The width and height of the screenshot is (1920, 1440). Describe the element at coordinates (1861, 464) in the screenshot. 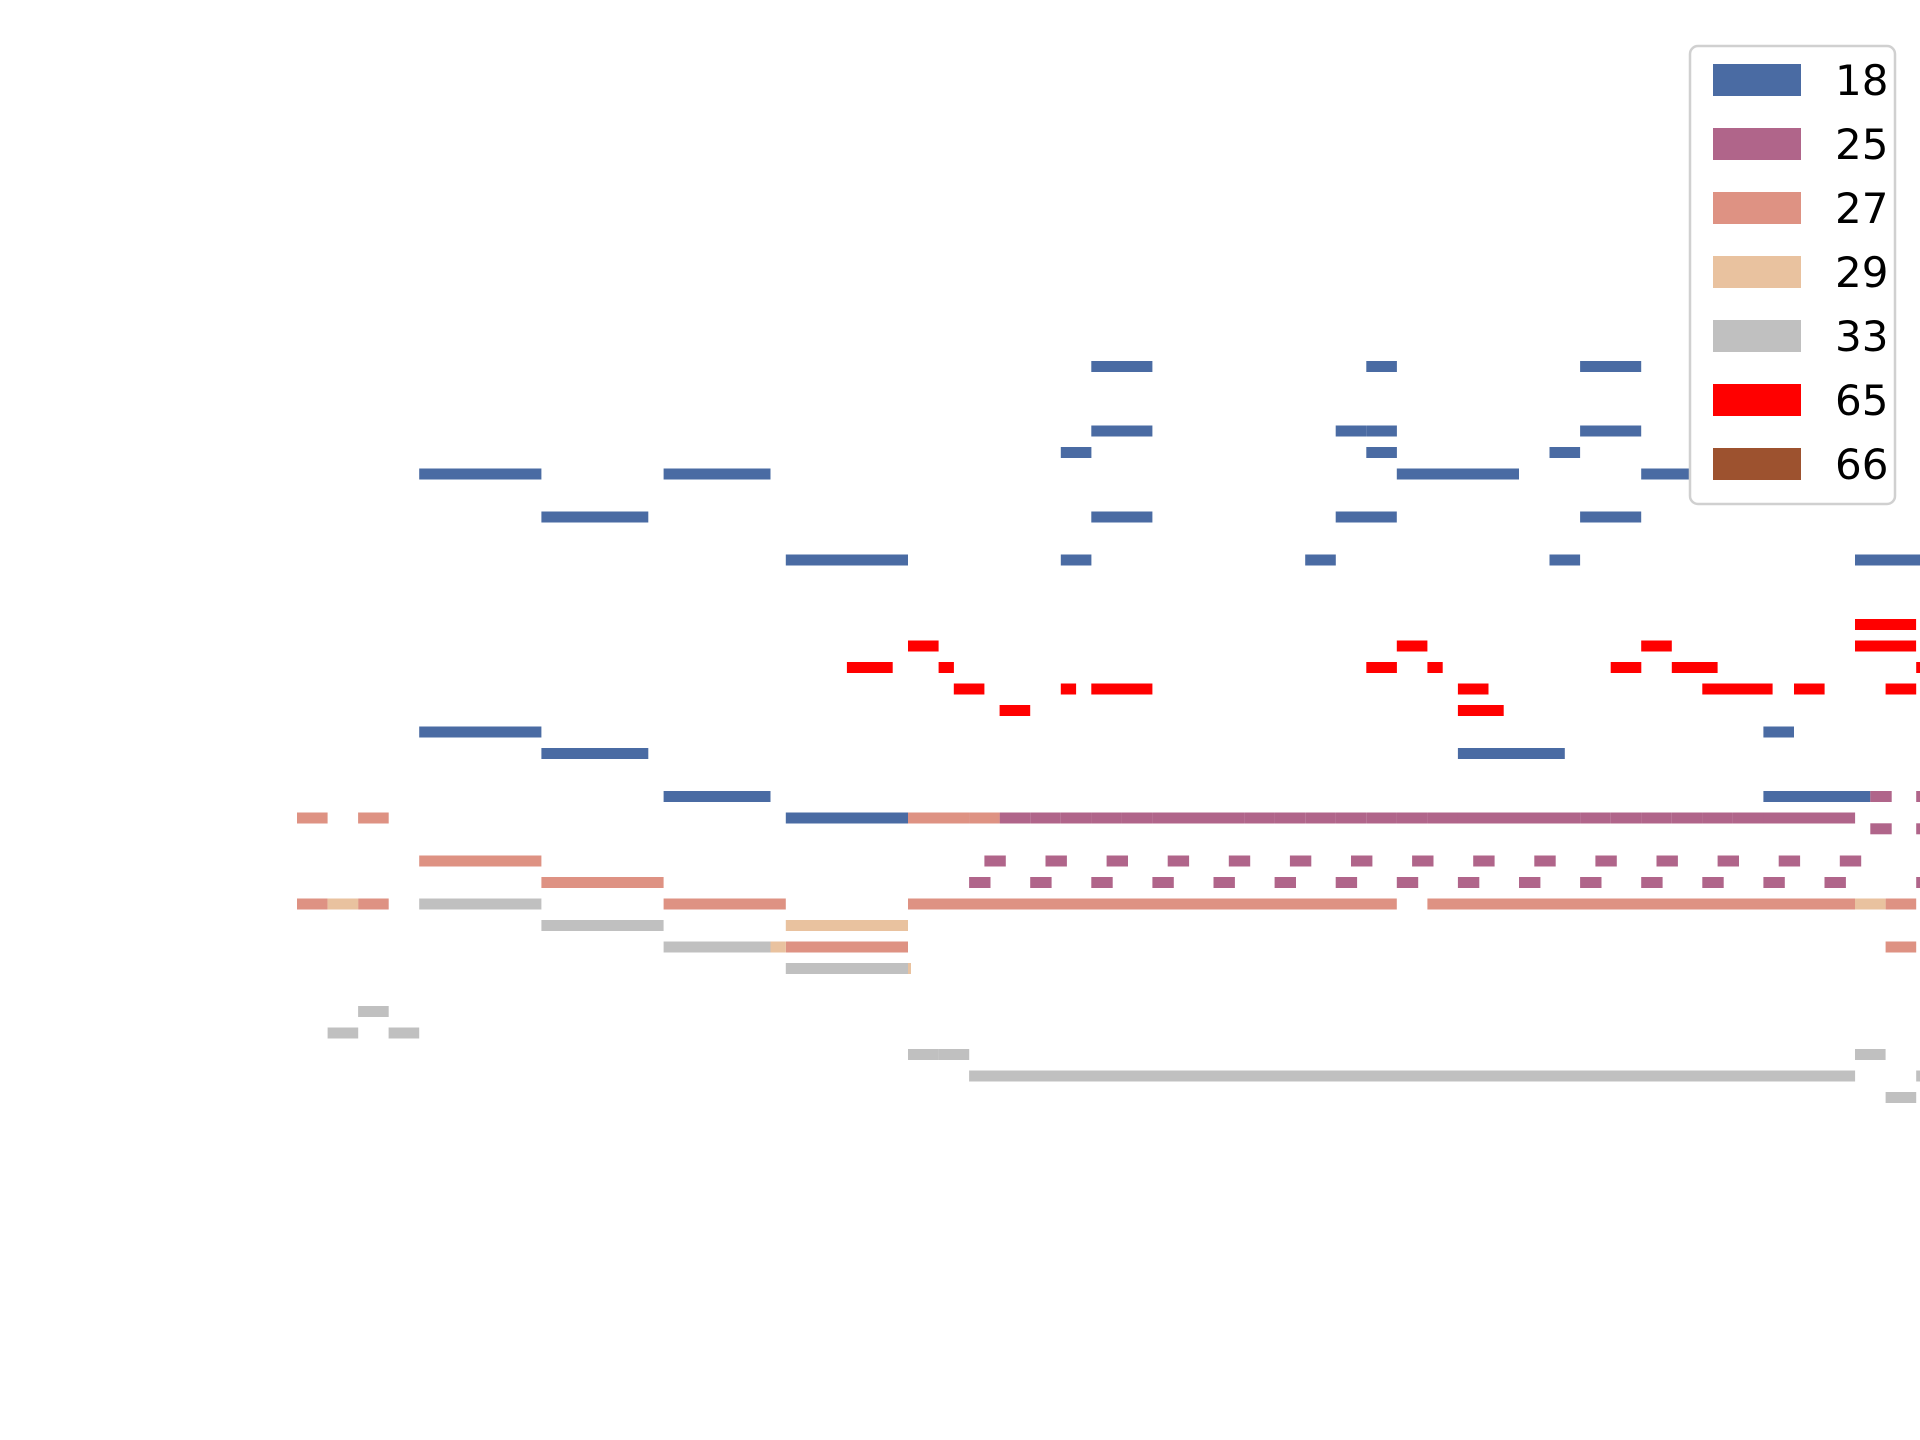

I see `legend-label-66: 66` at that location.